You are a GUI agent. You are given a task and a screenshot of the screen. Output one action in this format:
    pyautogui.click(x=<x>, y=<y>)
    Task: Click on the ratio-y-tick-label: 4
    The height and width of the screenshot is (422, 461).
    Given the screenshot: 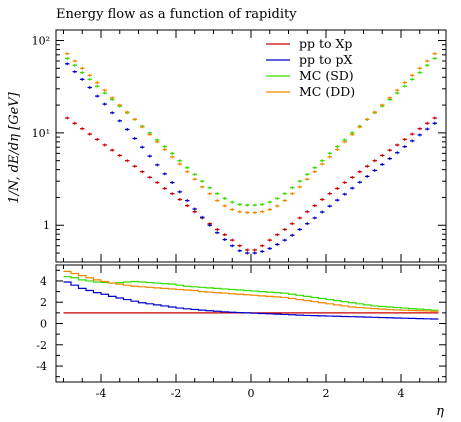 What is the action you would take?
    pyautogui.click(x=43, y=281)
    